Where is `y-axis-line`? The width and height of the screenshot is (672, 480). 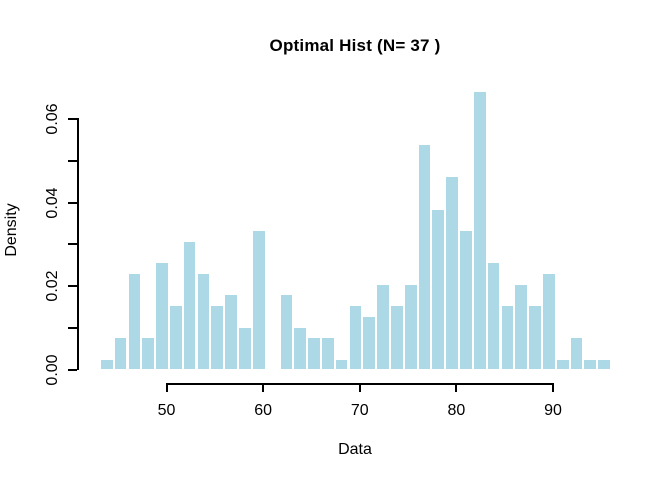 y-axis-line is located at coordinates (77, 244).